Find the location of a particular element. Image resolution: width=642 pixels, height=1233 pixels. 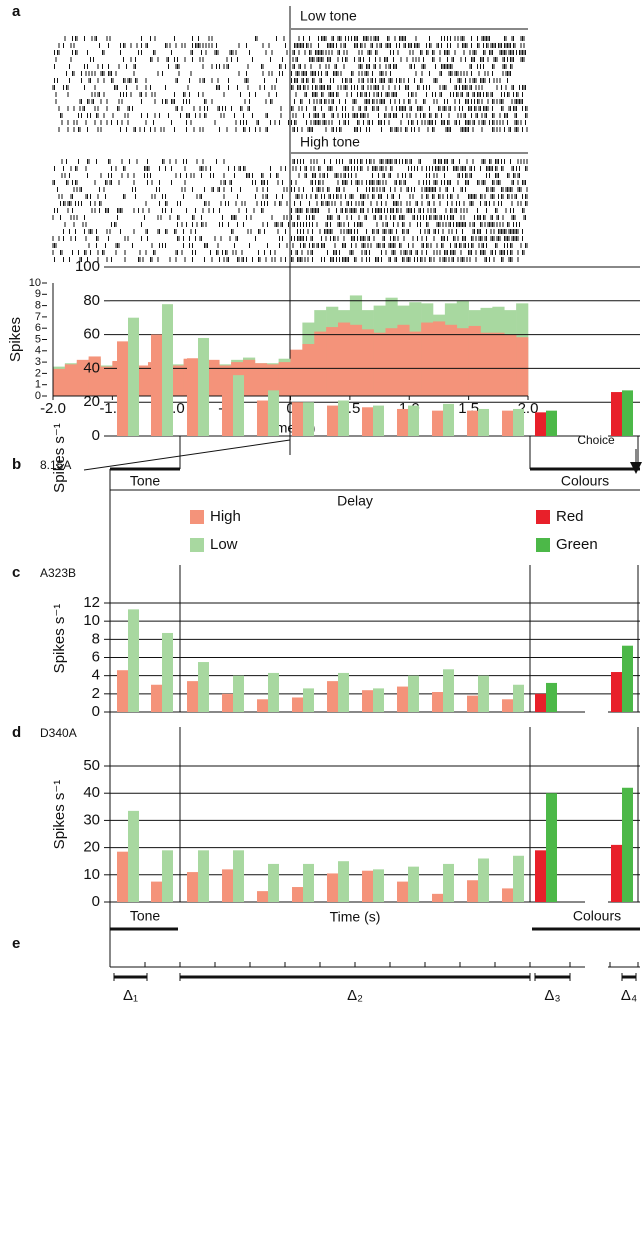

y-axis-label: Spikes is located at coordinates (15, 339).